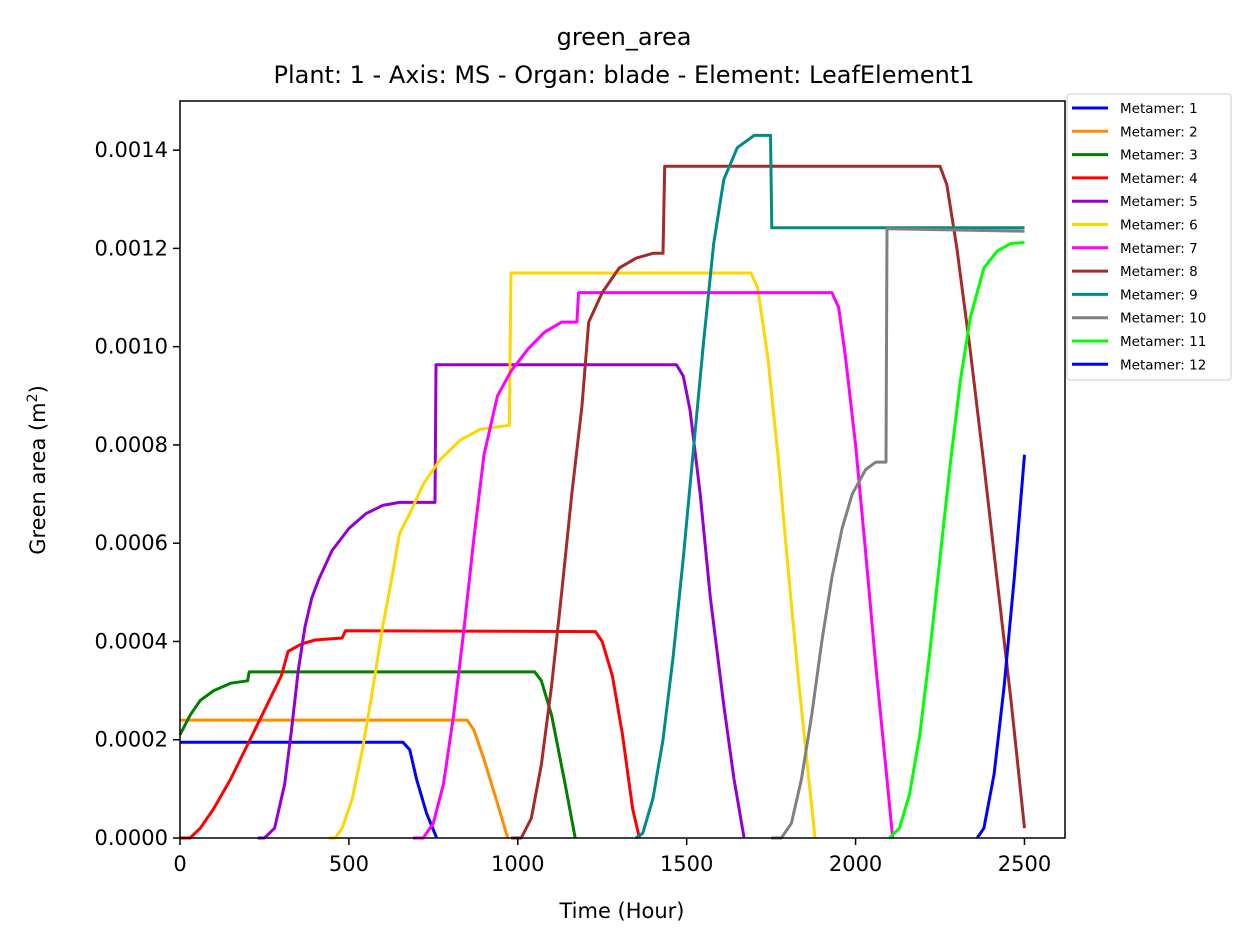 Image resolution: width=1253 pixels, height=945 pixels. What do you see at coordinates (38, 478) in the screenshot?
I see `y-axis-label-text: Green area (m` at bounding box center [38, 478].